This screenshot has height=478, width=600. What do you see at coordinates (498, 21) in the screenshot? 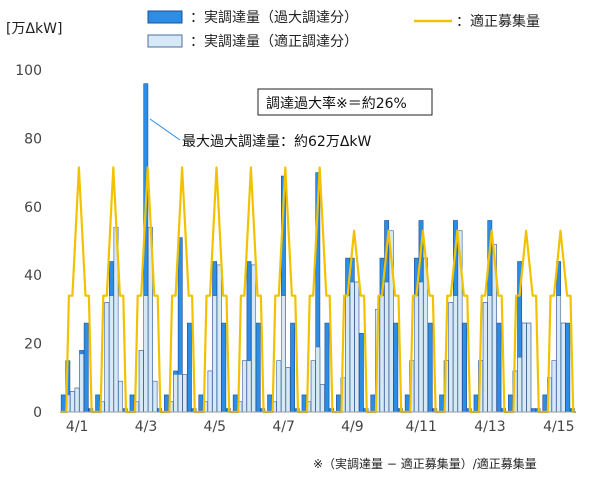
I see `legend-label-recruit: ：適正募集量` at bounding box center [498, 21].